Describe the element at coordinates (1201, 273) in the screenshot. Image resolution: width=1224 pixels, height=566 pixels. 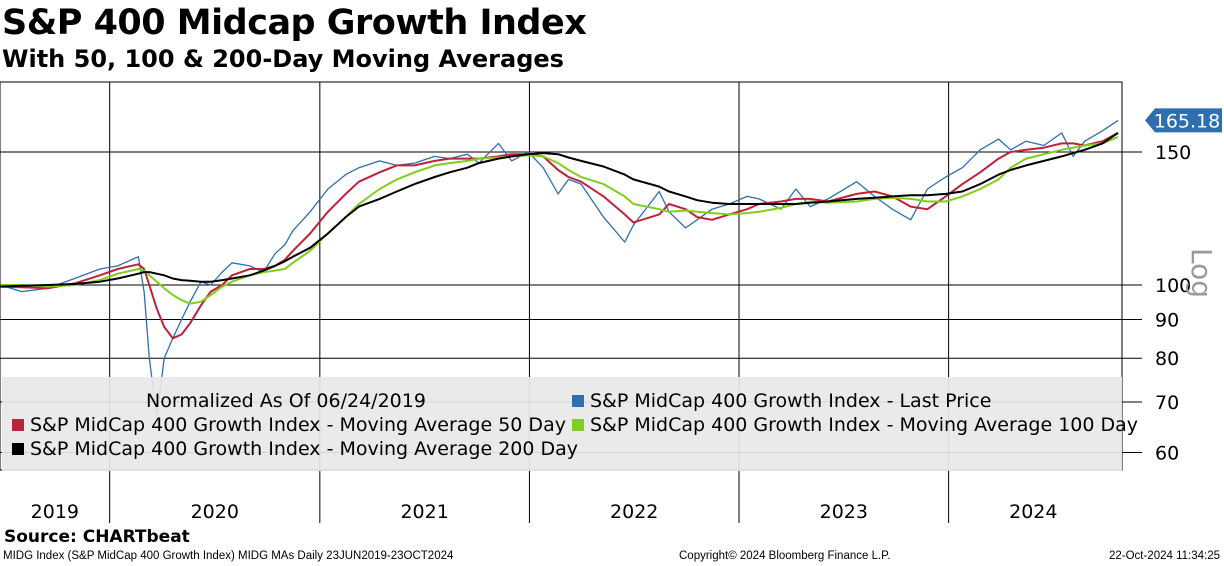
I see `log-scale-label: Log` at that location.